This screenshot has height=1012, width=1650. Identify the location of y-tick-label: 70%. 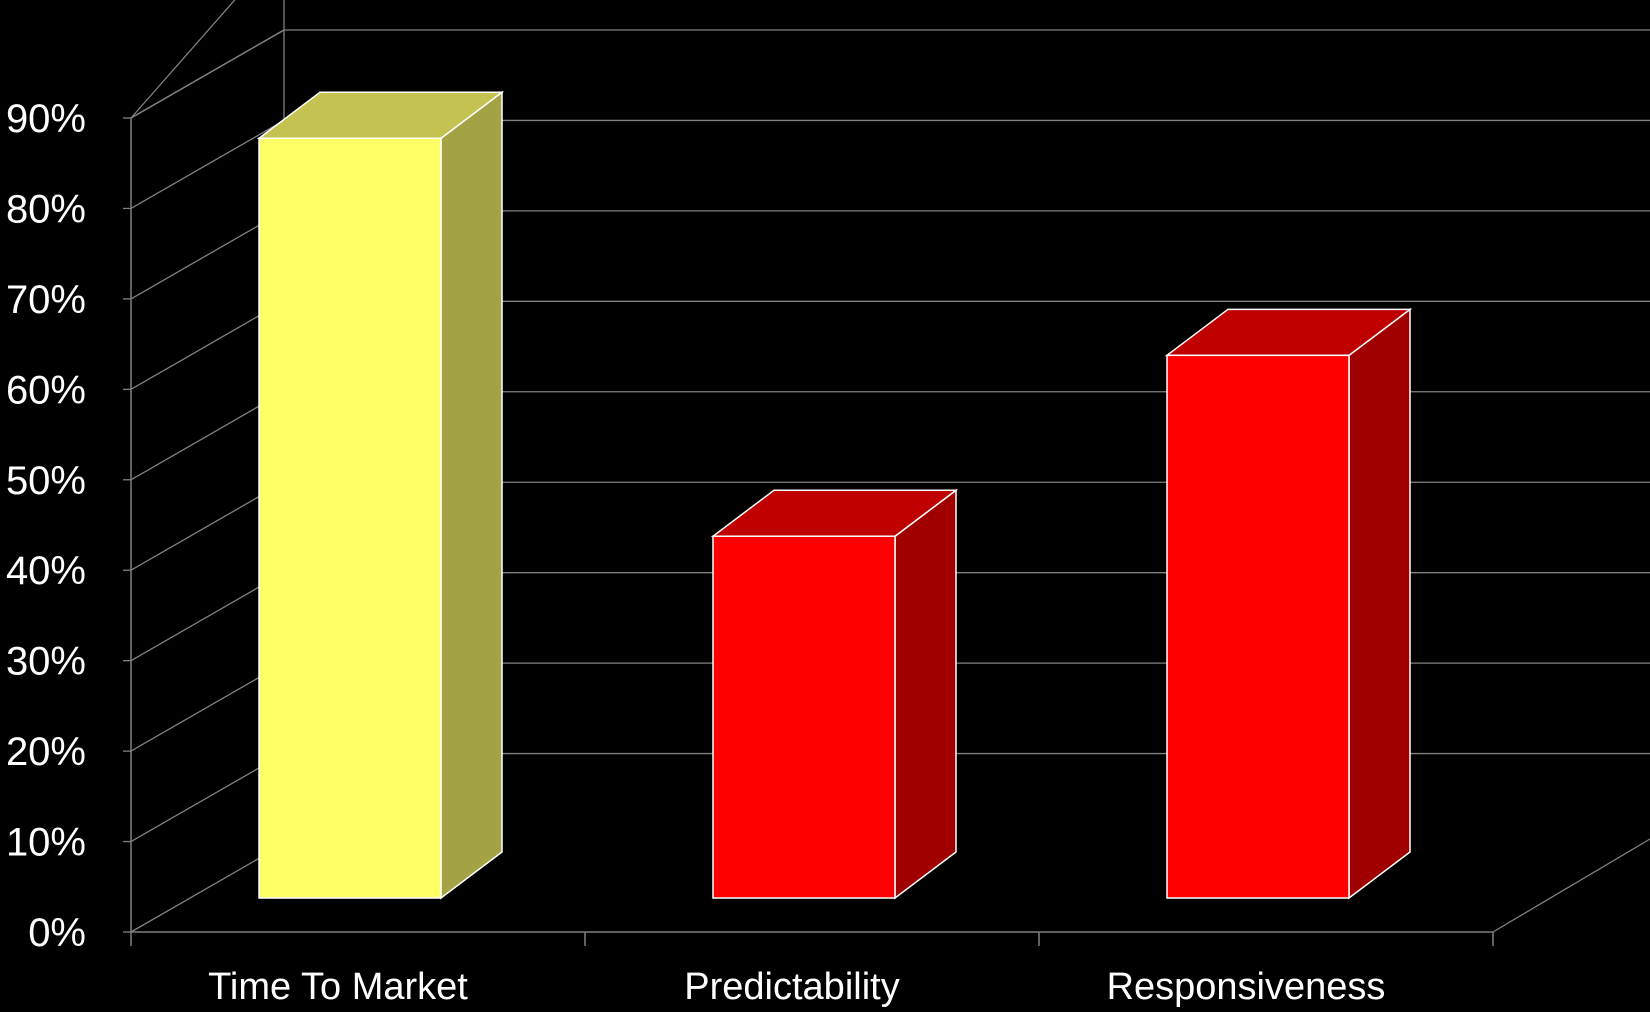
(46, 300).